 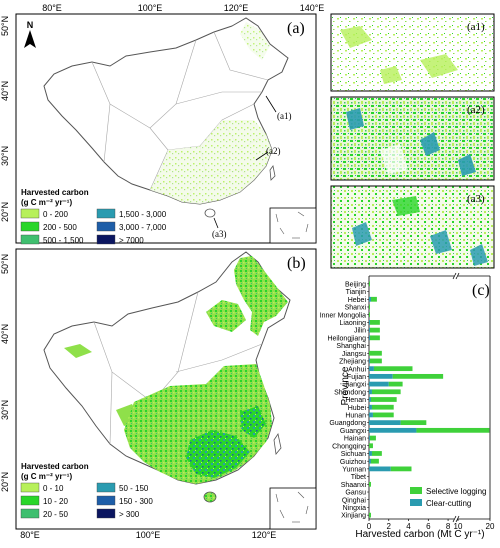 What do you see at coordinates (490, 526) in the screenshot?
I see `x-tick-label: 20` at bounding box center [490, 526].